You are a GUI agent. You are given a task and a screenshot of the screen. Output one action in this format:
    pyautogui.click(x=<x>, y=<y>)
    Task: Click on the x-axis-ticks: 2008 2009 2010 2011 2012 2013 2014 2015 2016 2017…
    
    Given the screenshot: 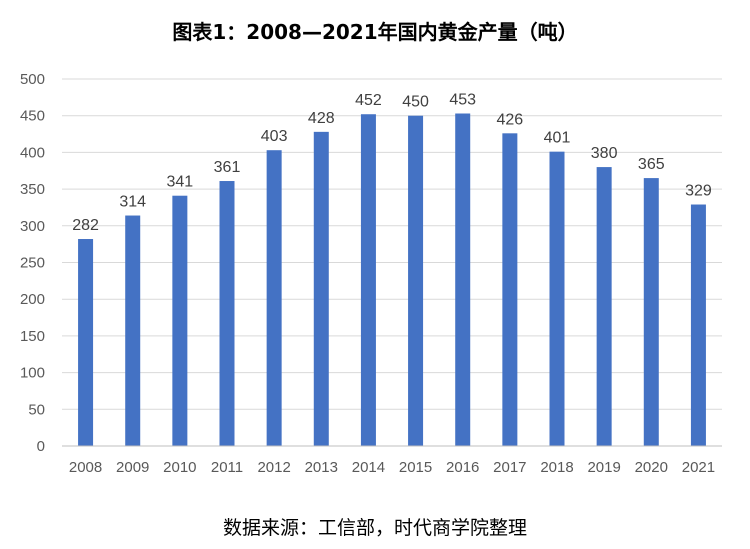 What is the action you would take?
    pyautogui.click(x=392, y=467)
    